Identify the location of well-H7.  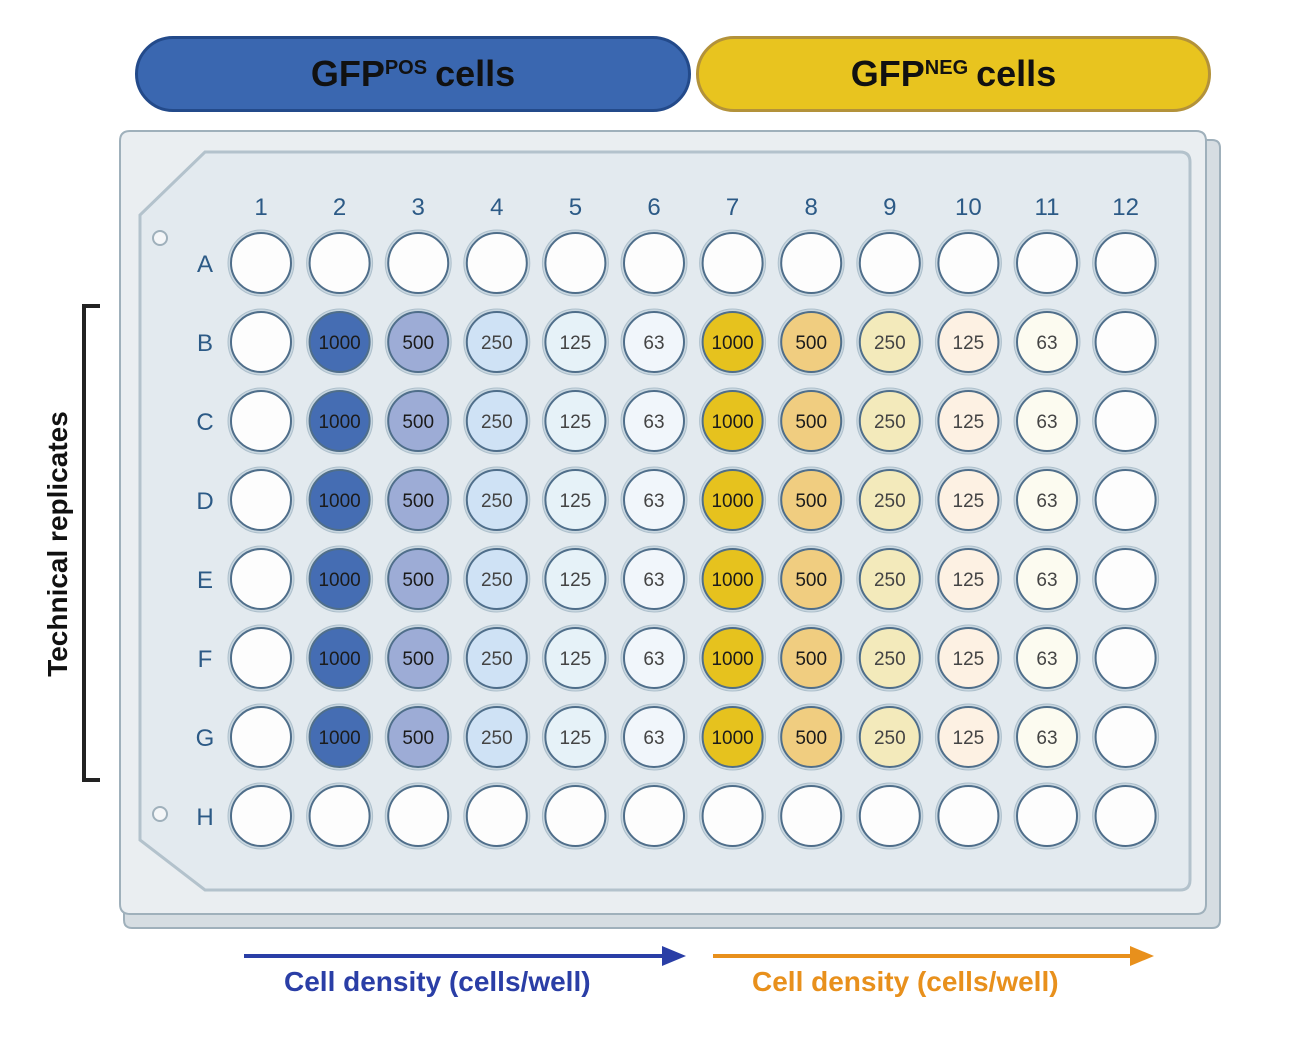
(733, 816).